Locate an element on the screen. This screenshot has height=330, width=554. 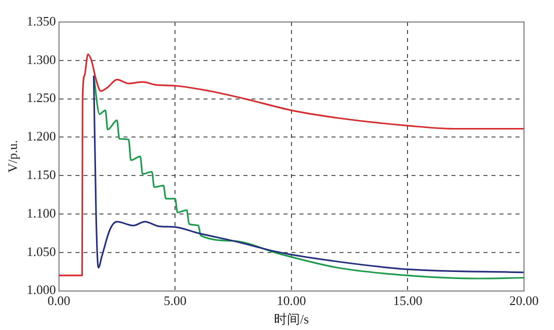
y-tick-label: 1.050 is located at coordinates (41, 251).